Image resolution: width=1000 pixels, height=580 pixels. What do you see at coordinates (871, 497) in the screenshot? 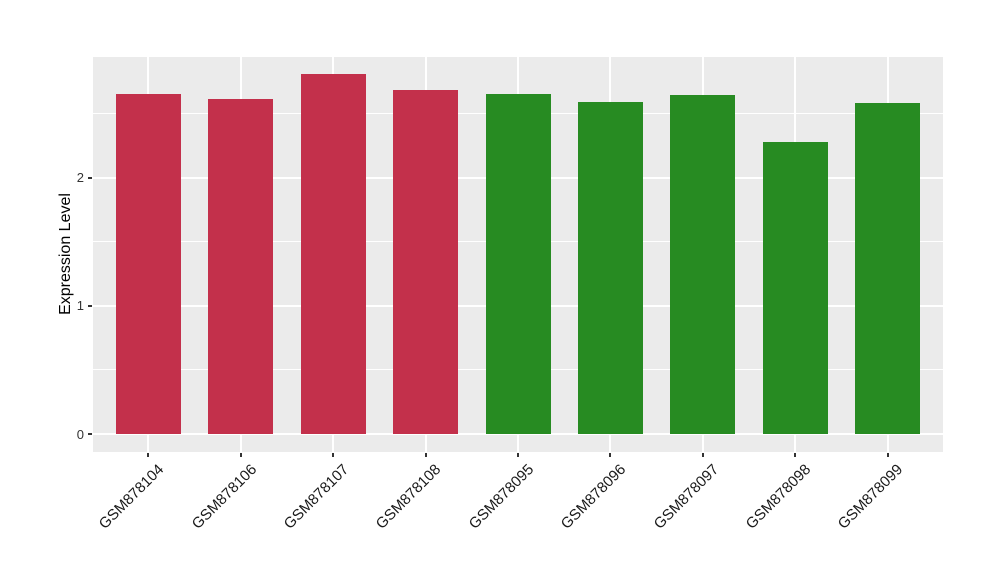
I see `x-tick-label: GSM878099` at bounding box center [871, 497].